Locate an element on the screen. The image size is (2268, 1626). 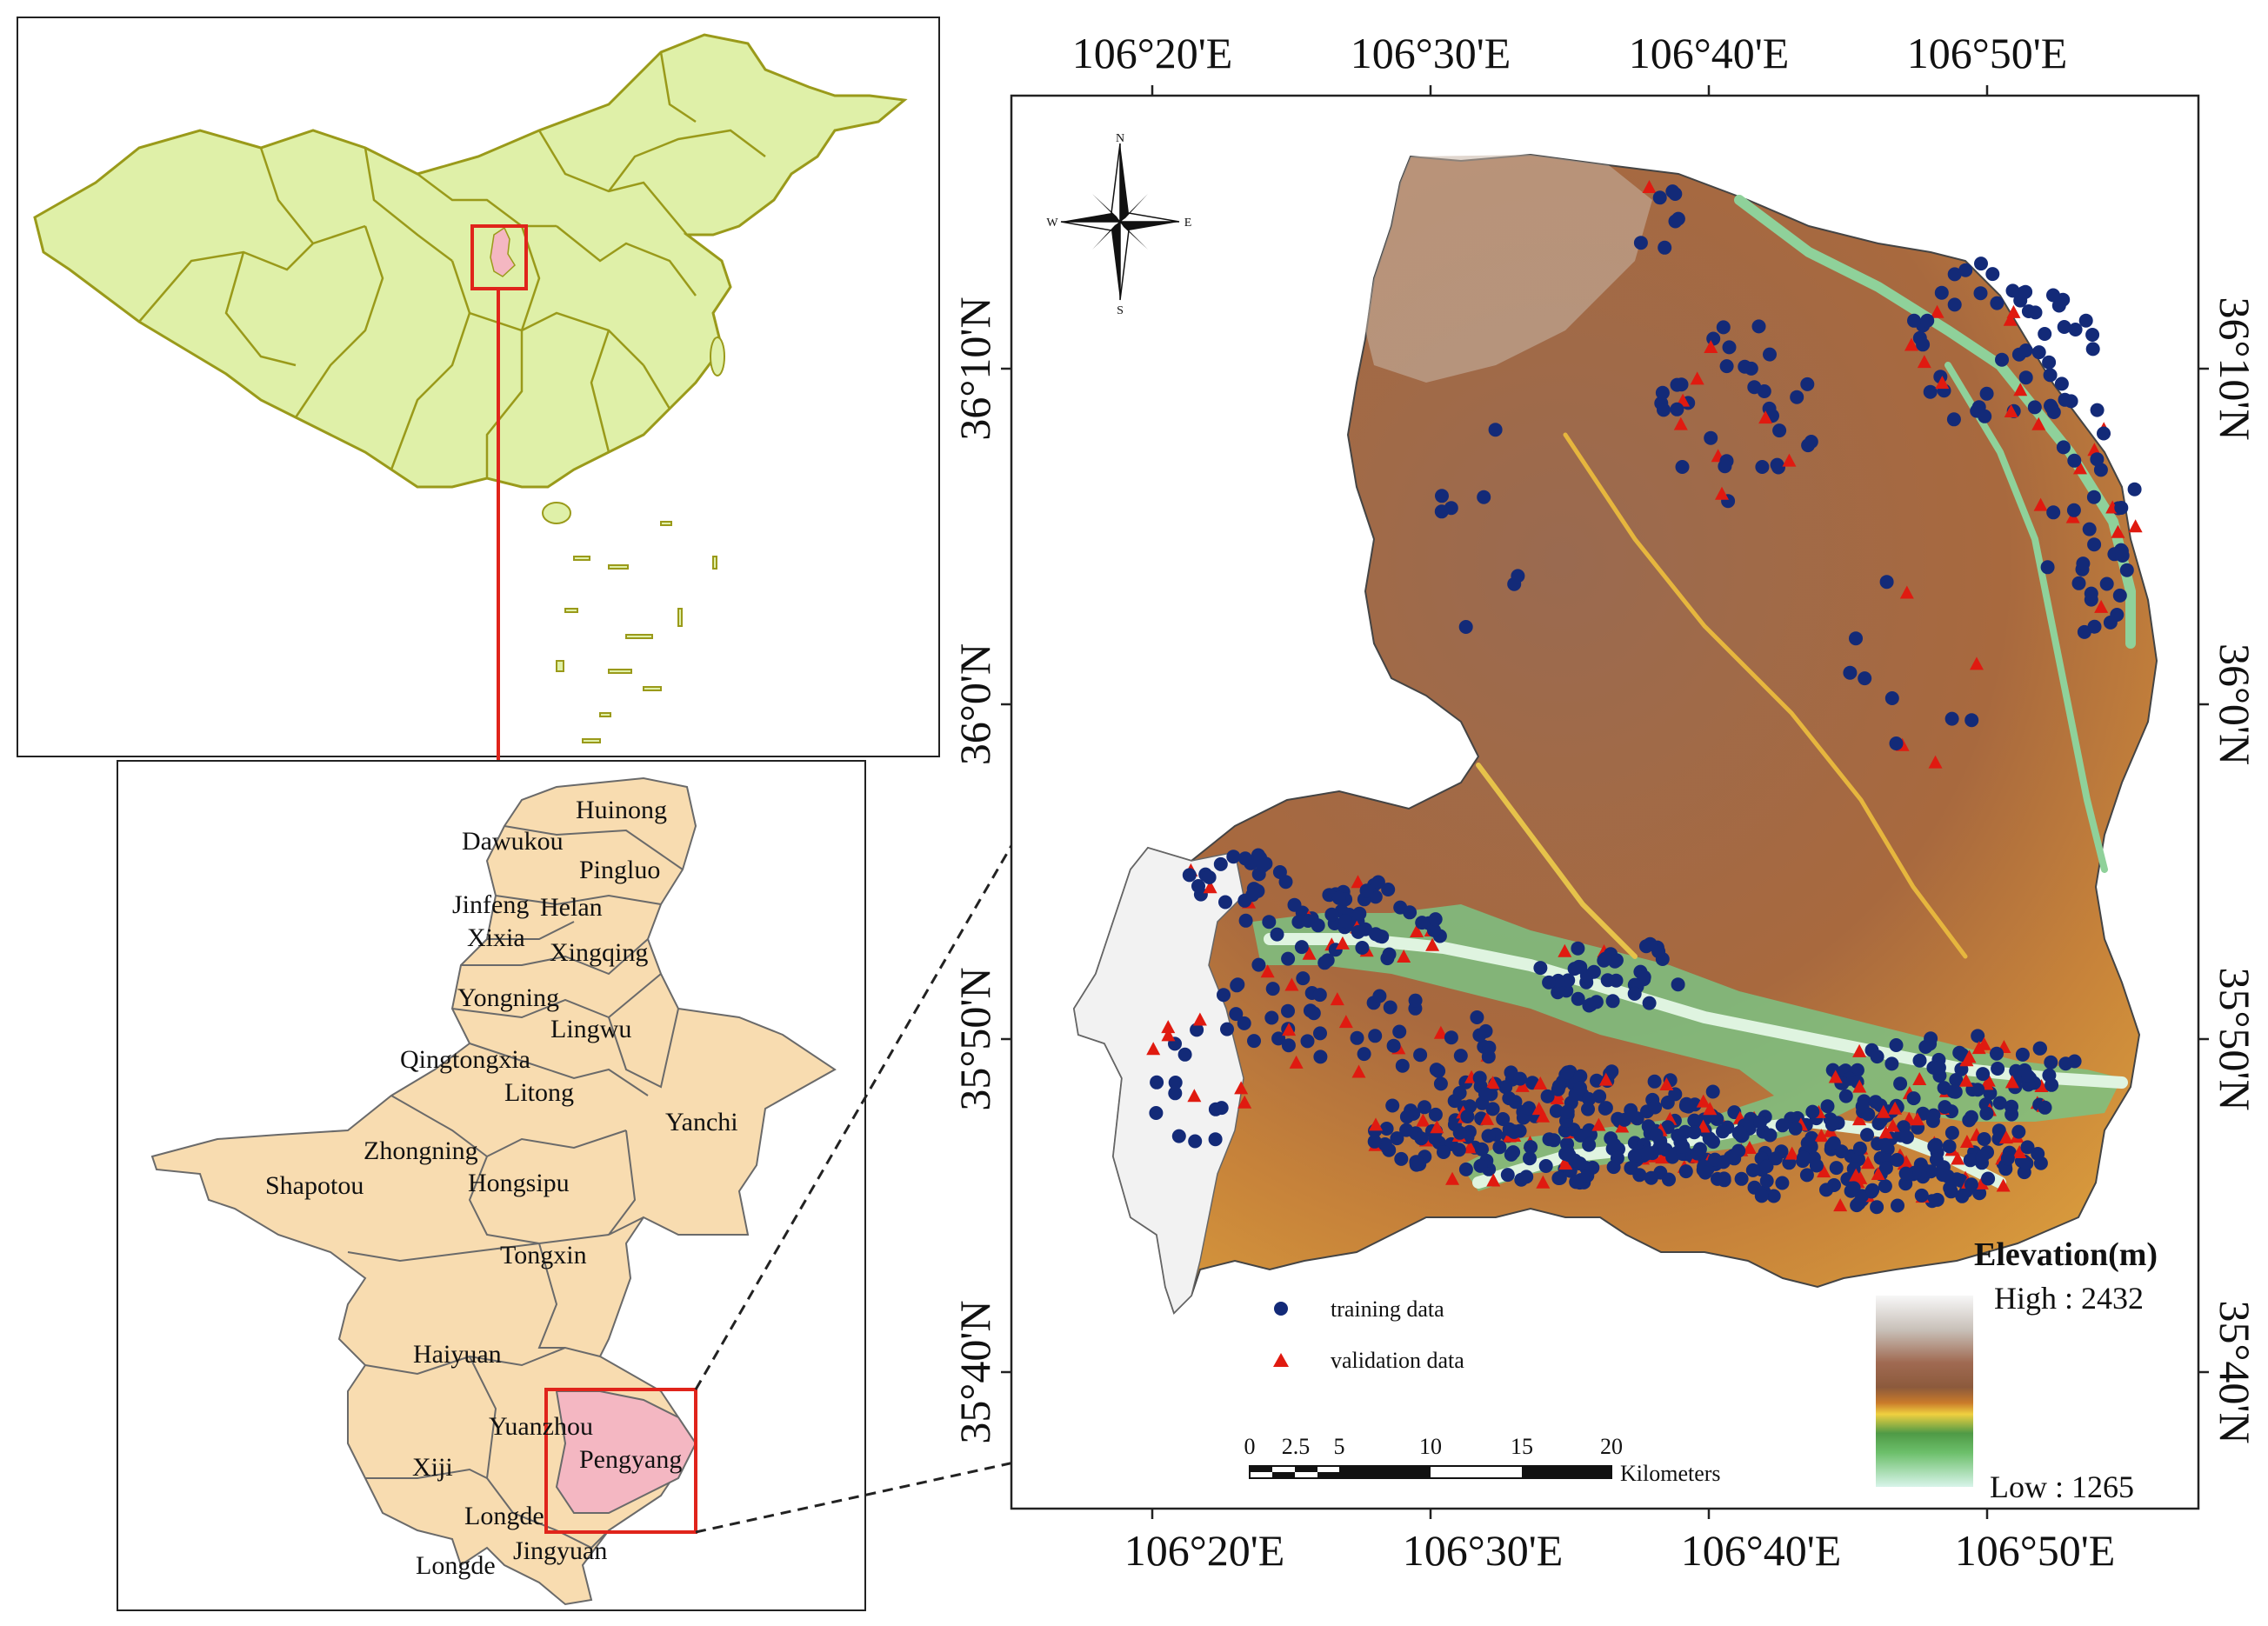
lon-label-bottom: 106°50'E is located at coordinates (2035, 1550).